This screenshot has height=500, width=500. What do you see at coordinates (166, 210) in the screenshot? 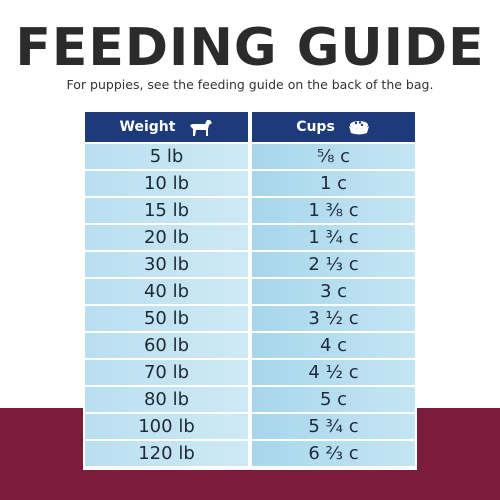
I see `weight-cell: 15 lb` at bounding box center [166, 210].